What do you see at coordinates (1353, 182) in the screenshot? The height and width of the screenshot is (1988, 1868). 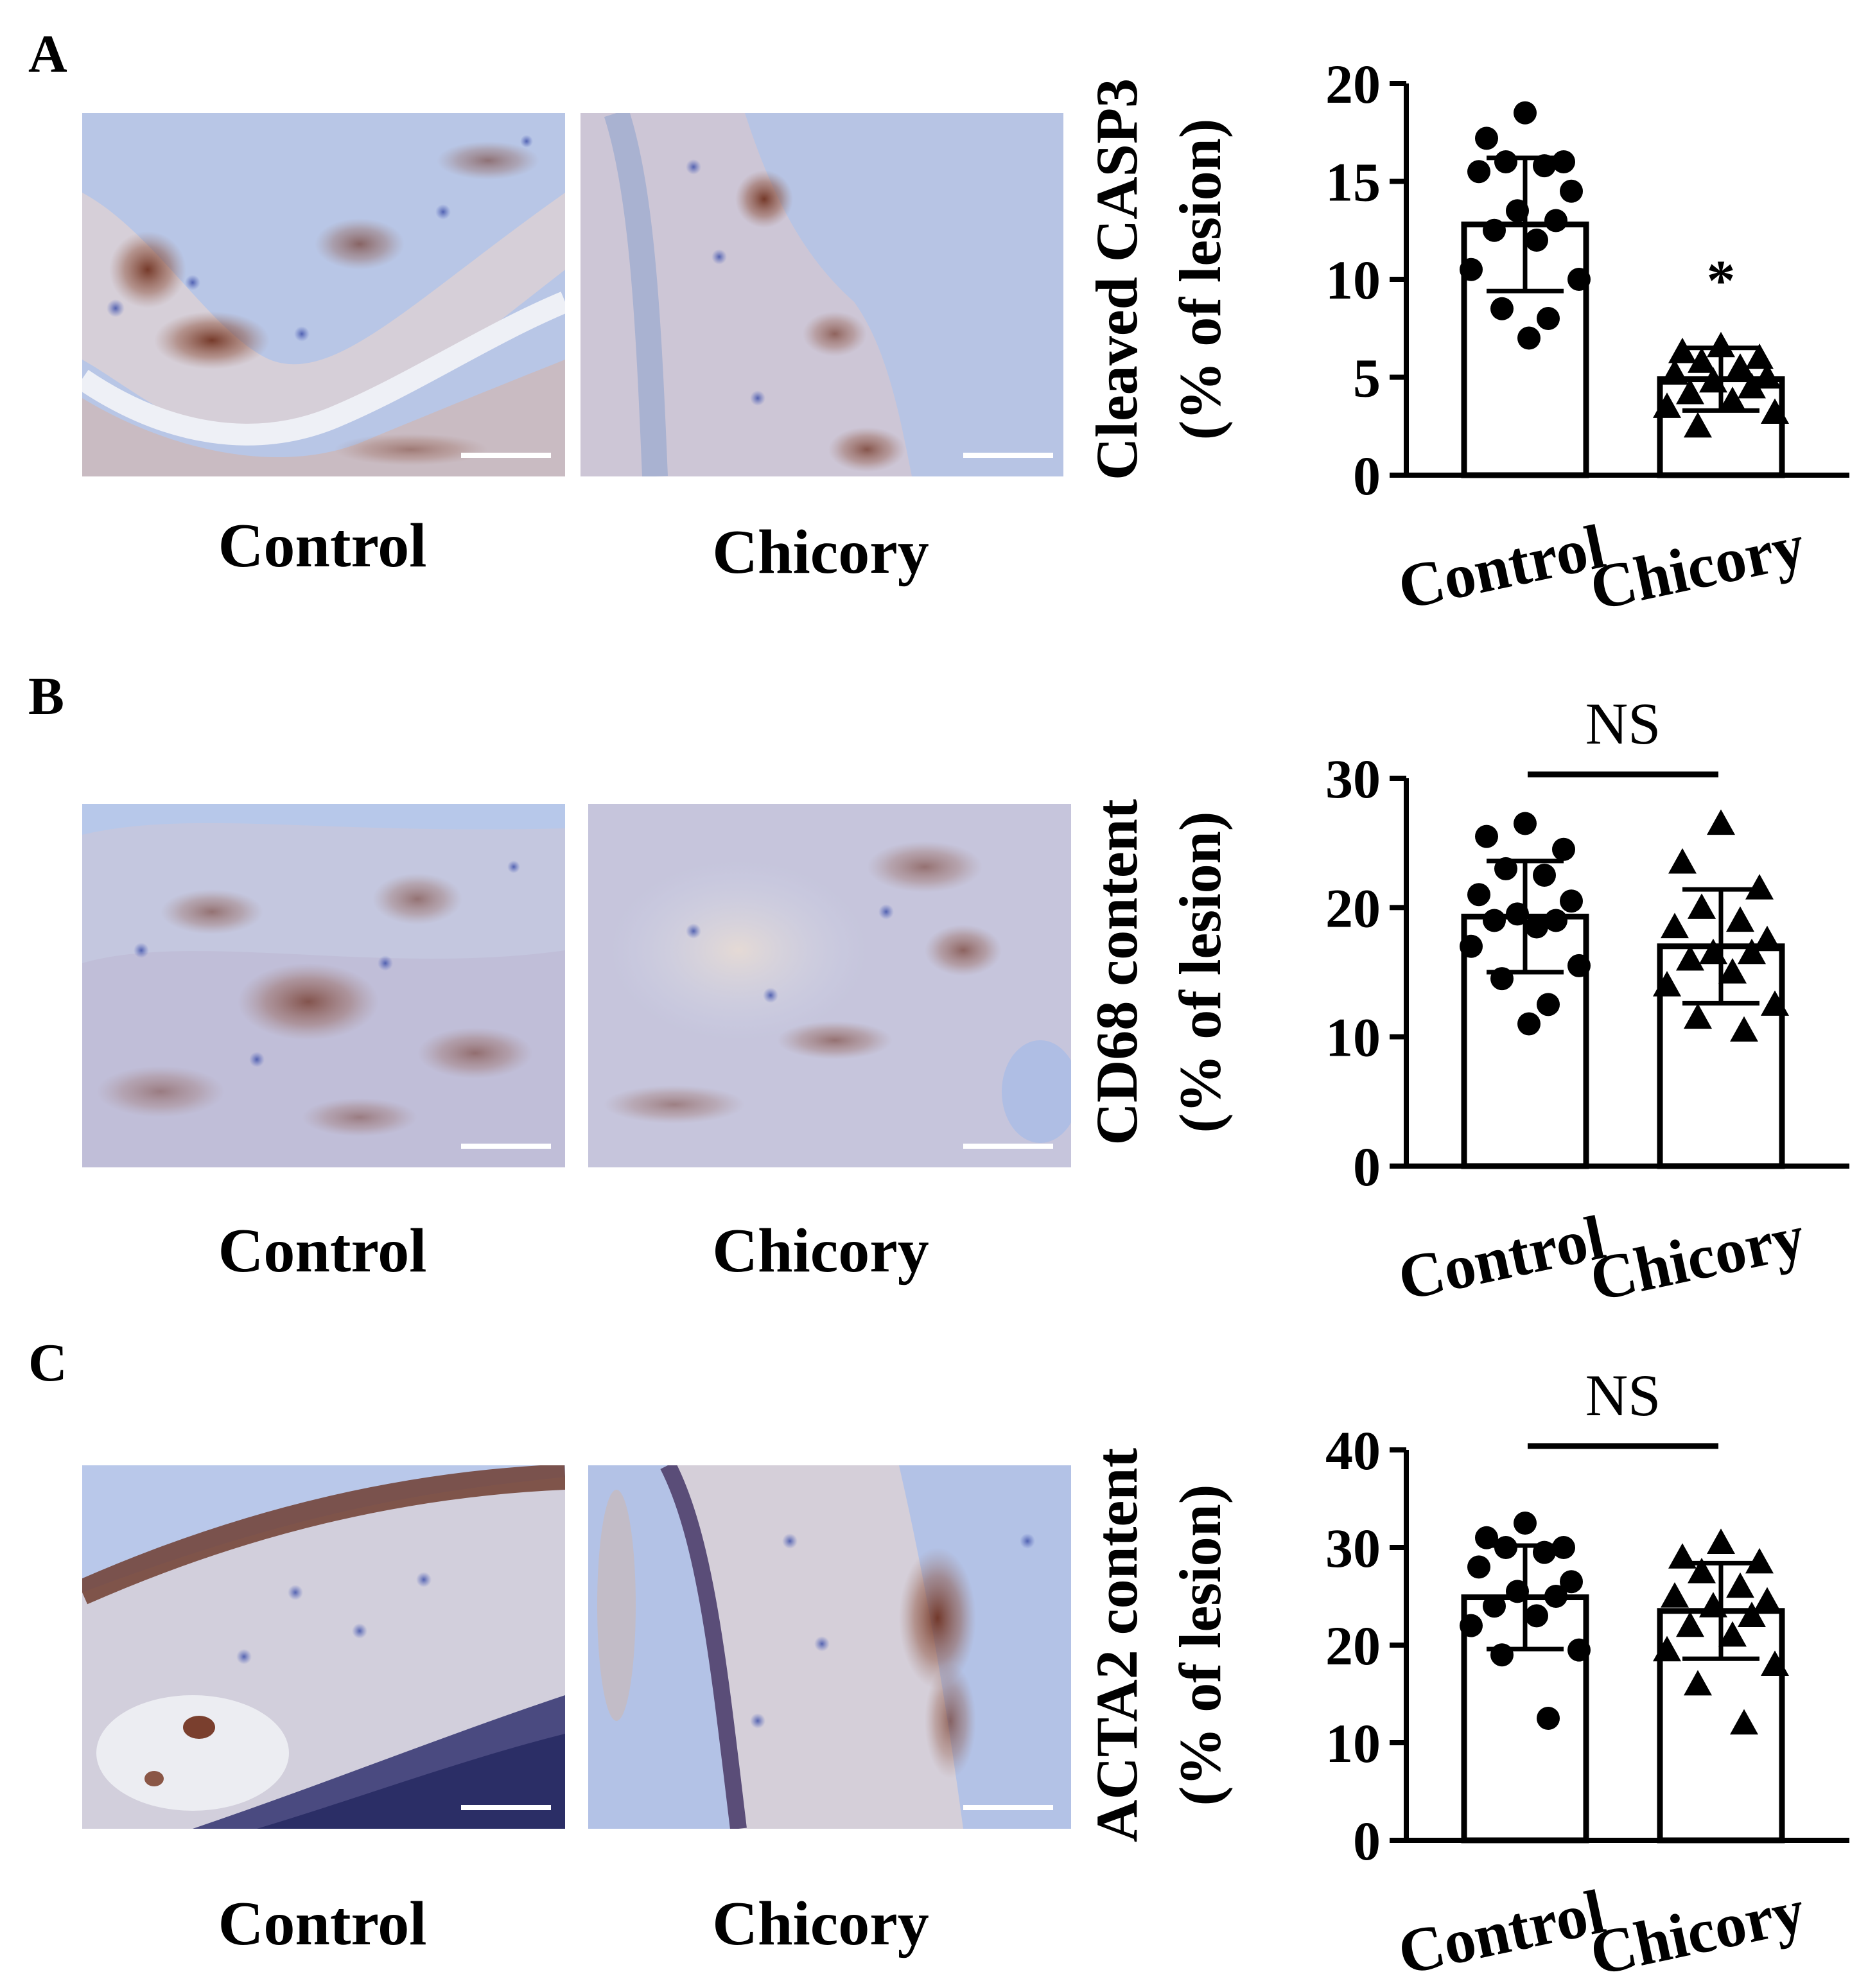 I see `y-tick-label: 15` at bounding box center [1353, 182].